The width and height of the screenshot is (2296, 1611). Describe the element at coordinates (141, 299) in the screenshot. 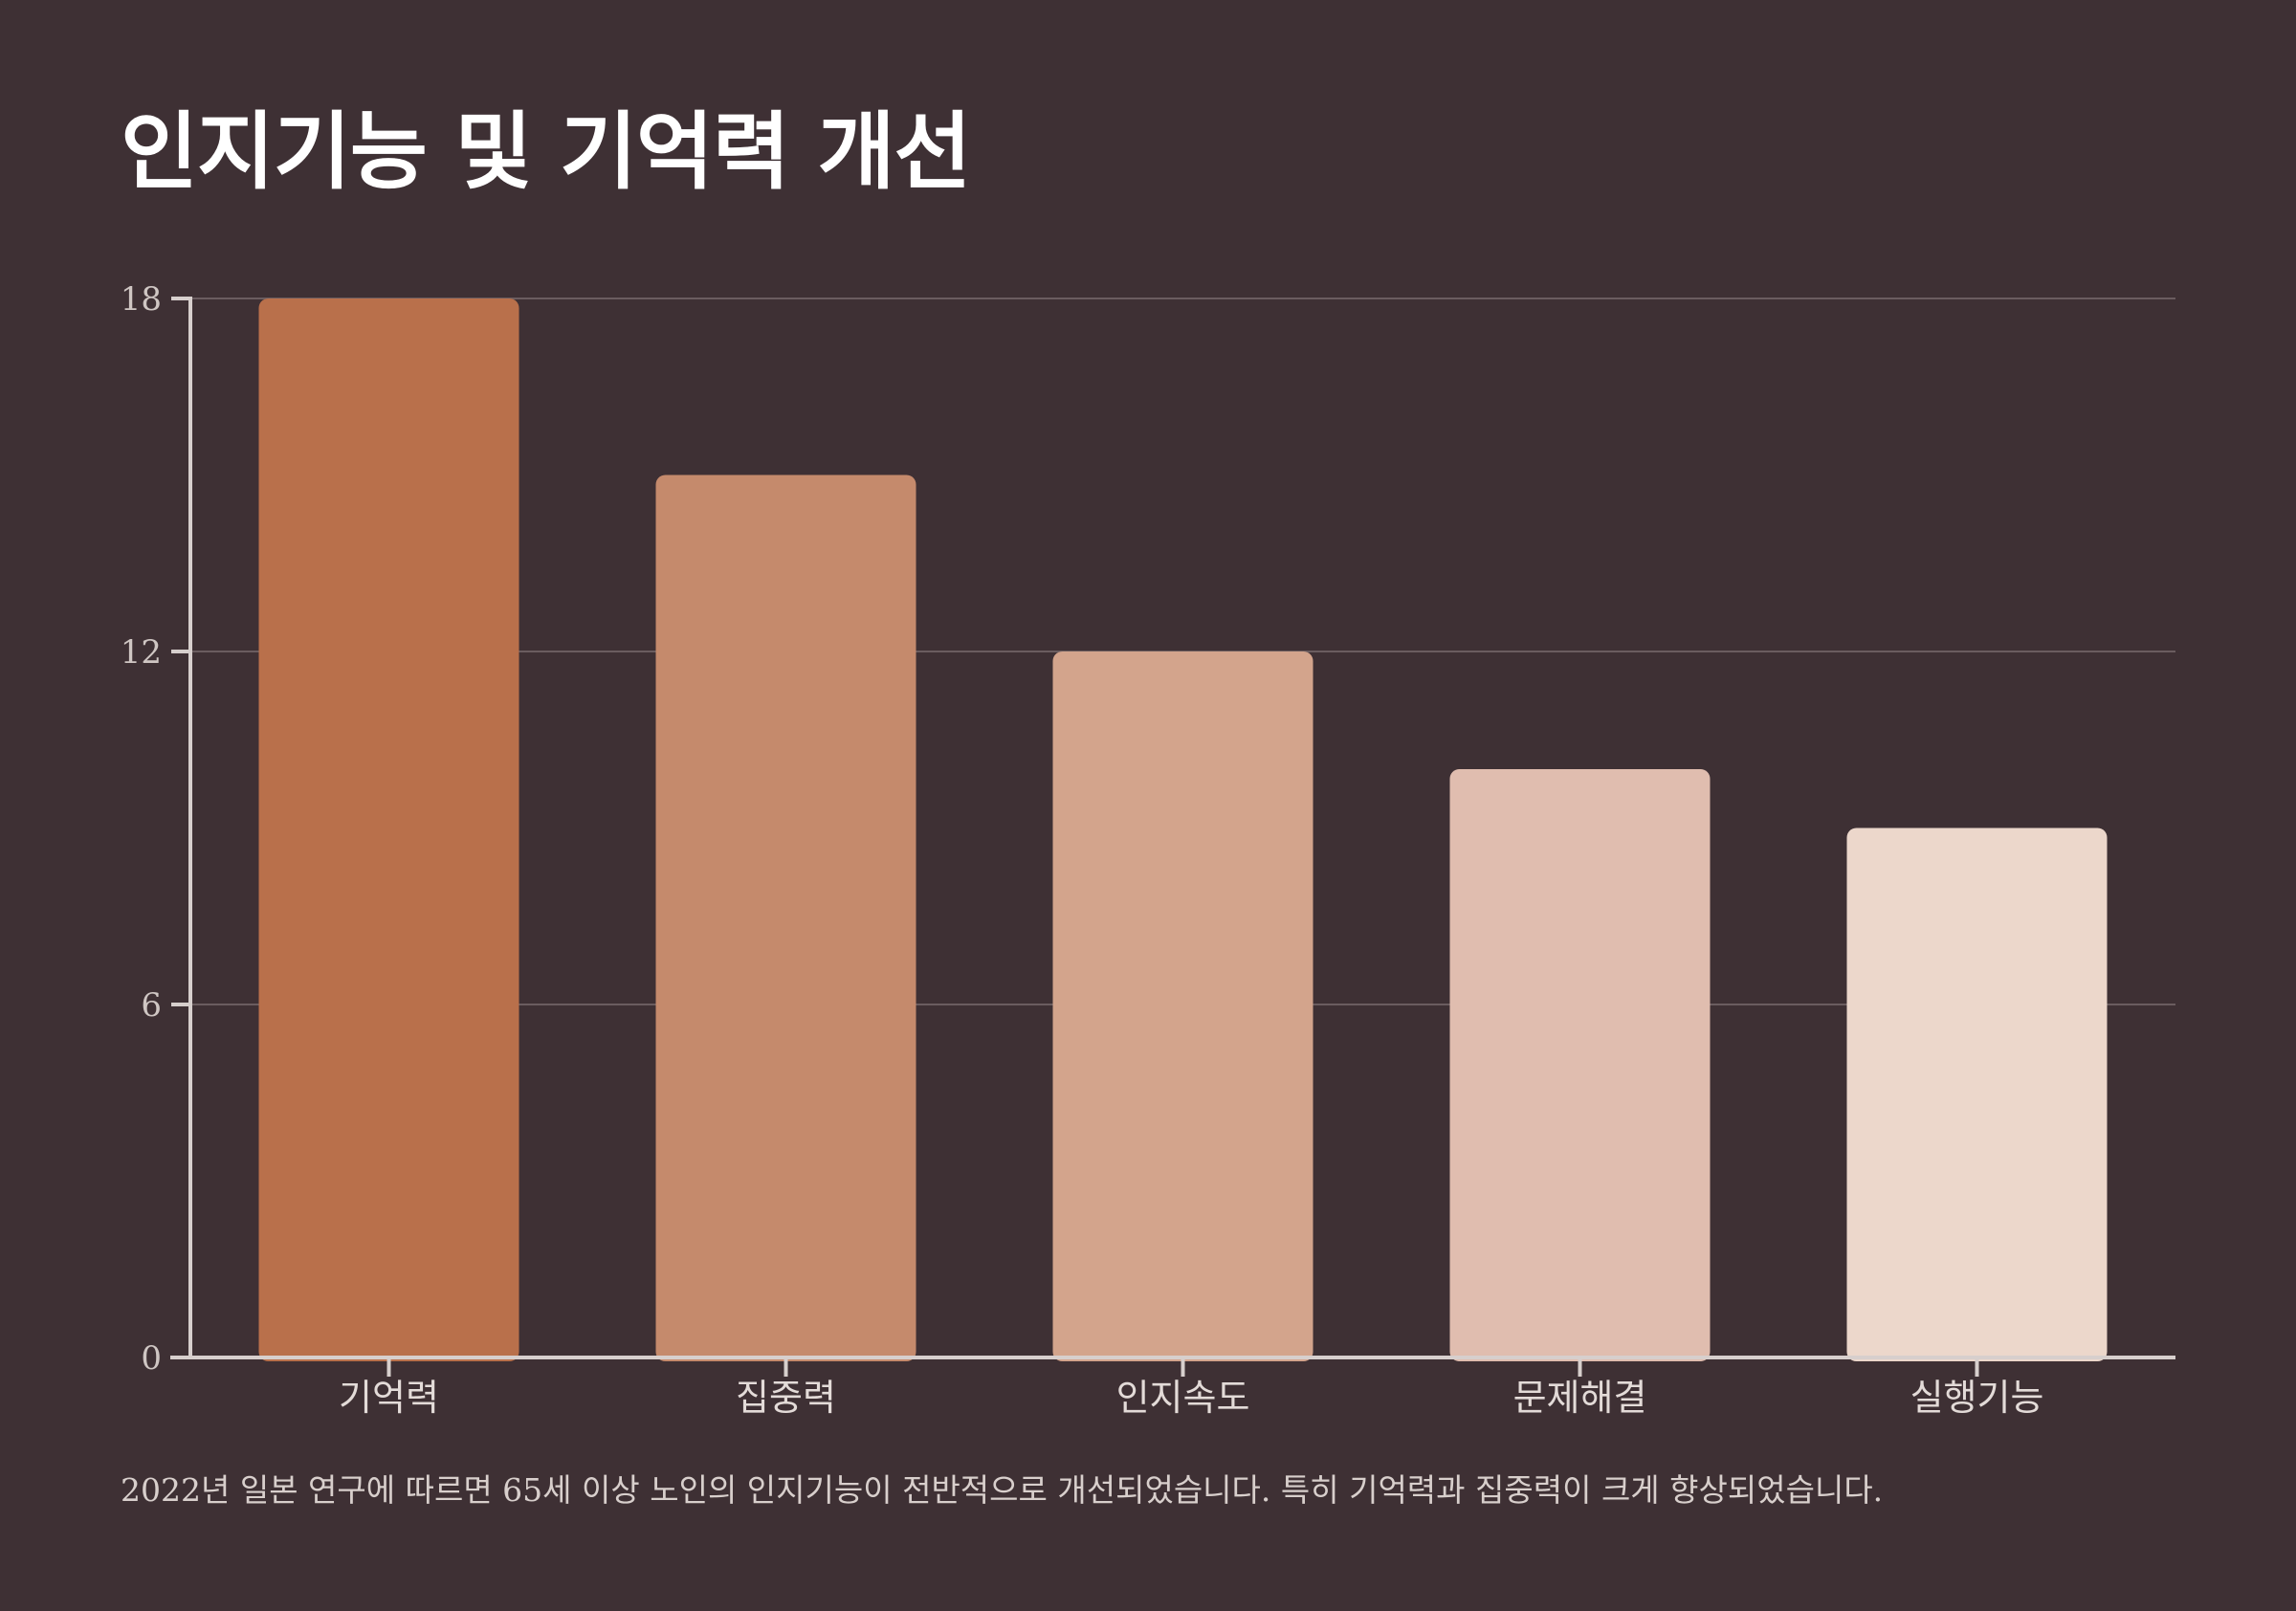

I see `y-tick-label: 18` at that location.